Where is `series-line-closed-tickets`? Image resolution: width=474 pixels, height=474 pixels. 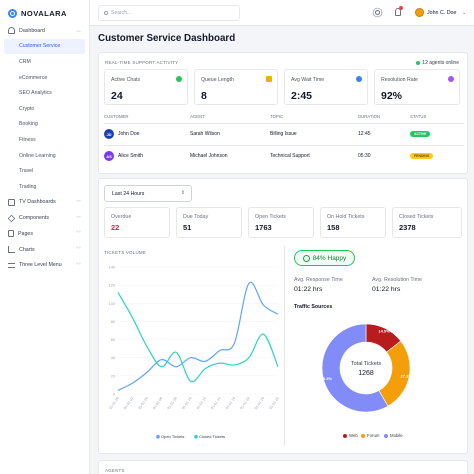
series-line-closed-tickets is located at coordinates (198, 337).